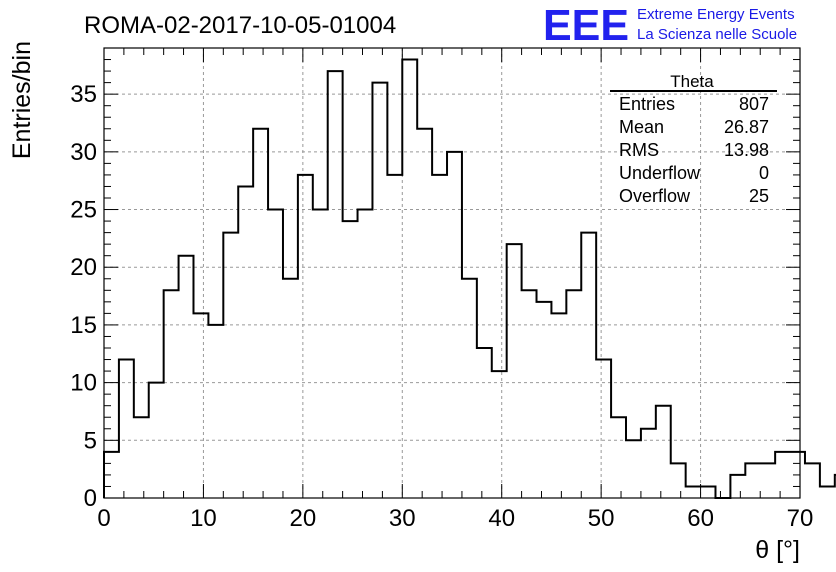 The height and width of the screenshot is (572, 836). I want to click on x-tick-label: 70, so click(800, 518).